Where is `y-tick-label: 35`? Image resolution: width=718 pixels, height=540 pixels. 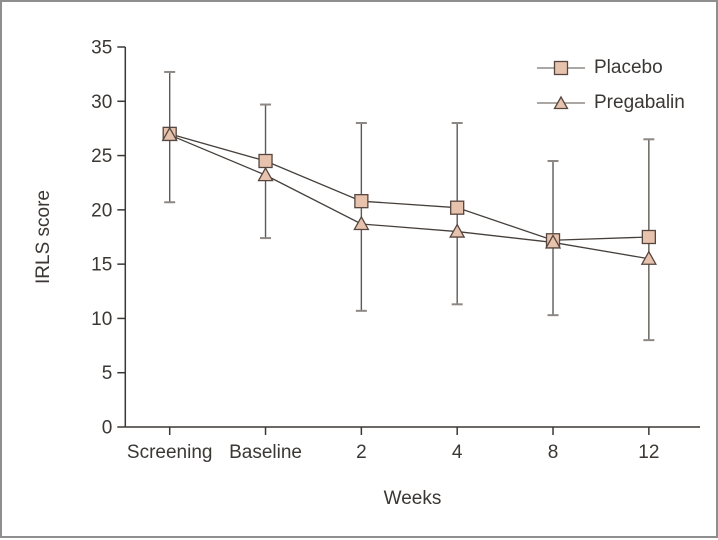 y-tick-label: 35 is located at coordinates (101, 48).